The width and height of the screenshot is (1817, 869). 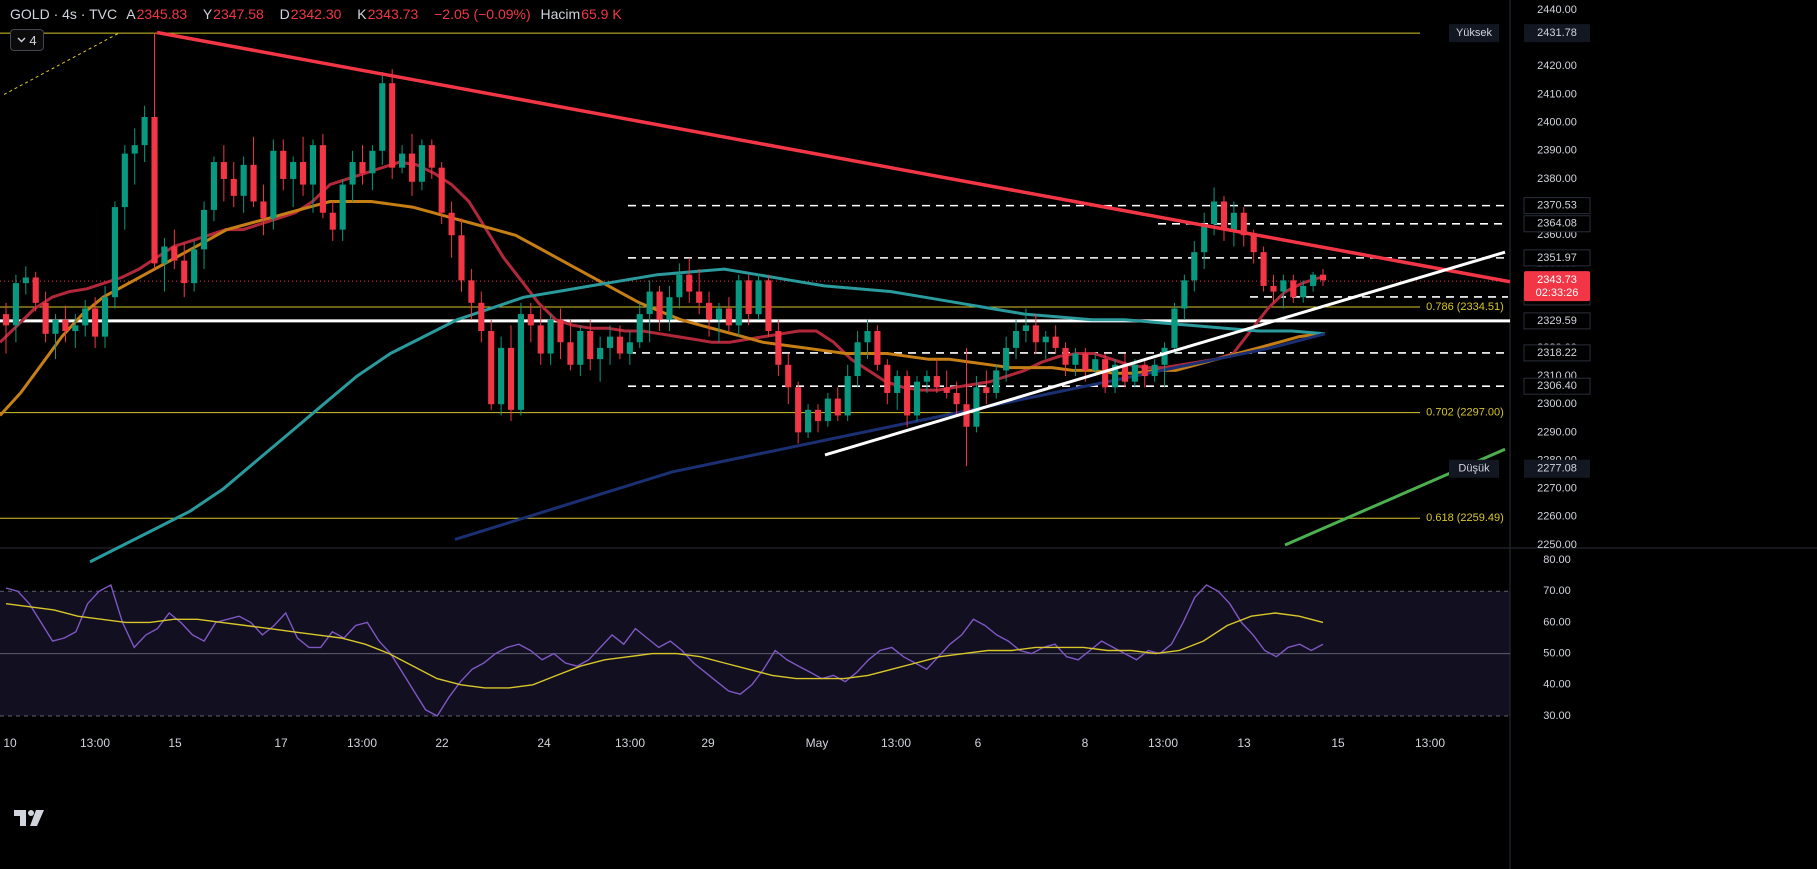 What do you see at coordinates (1085, 743) in the screenshot?
I see `time-axis-label: 8` at bounding box center [1085, 743].